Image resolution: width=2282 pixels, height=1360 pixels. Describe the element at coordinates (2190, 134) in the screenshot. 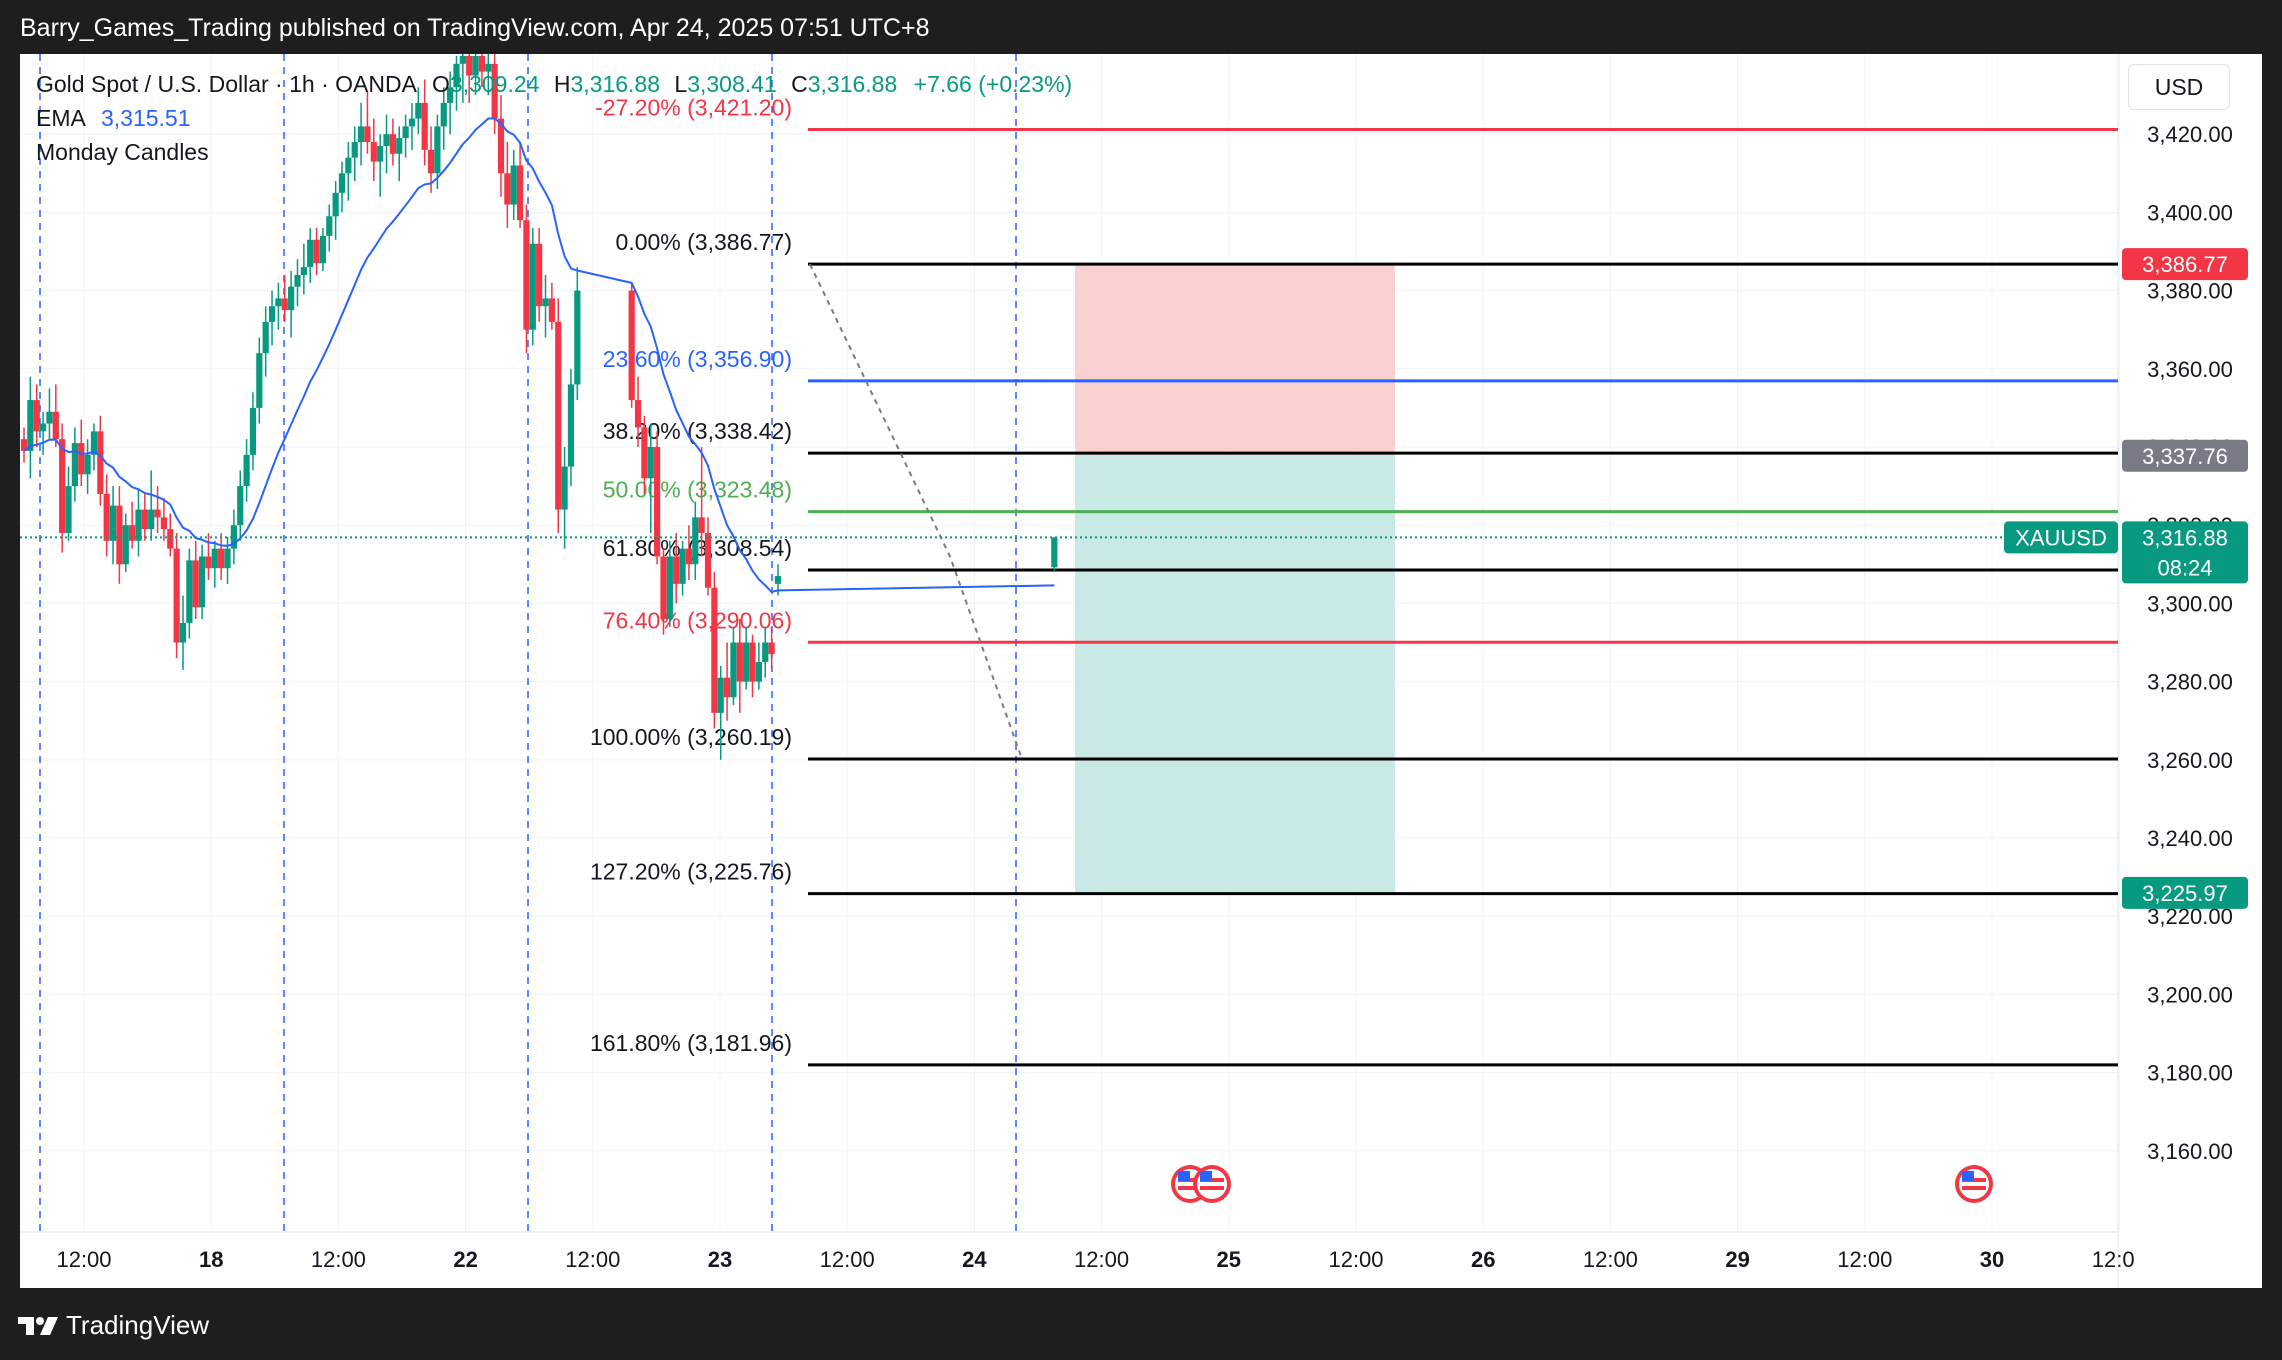

I see `price-tick-label: 3,420.00` at that location.